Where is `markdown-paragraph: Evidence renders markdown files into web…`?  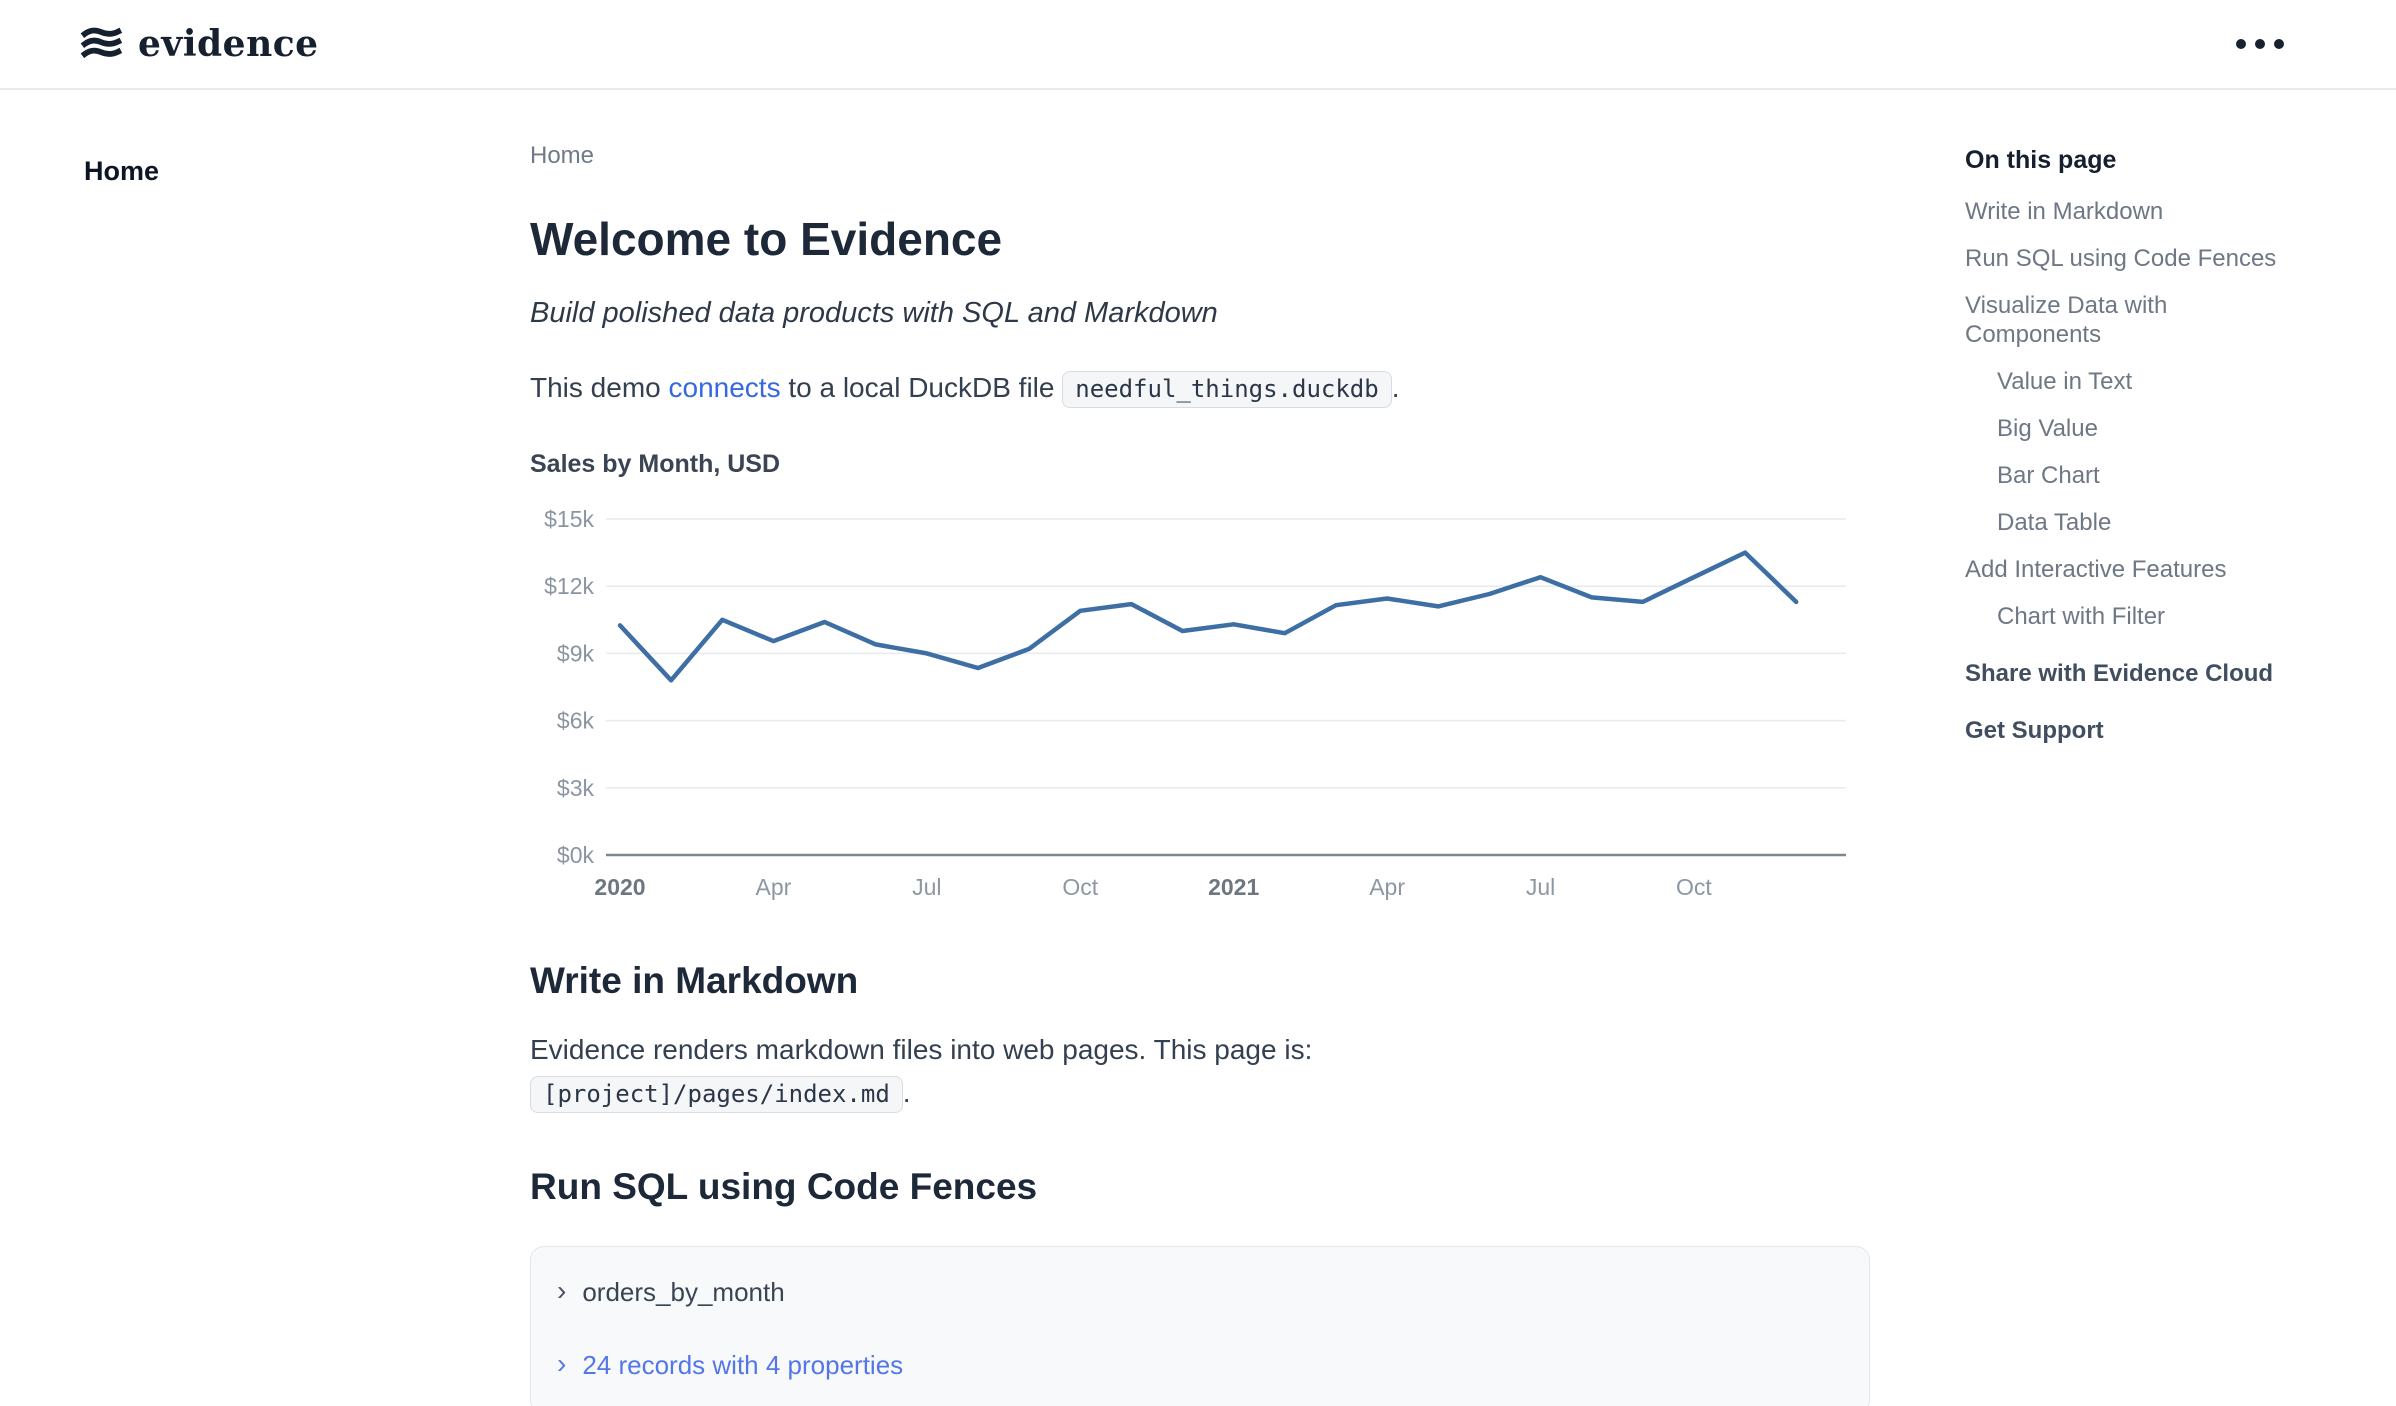 markdown-paragraph: Evidence renders markdown files into web… is located at coordinates (1200, 1071).